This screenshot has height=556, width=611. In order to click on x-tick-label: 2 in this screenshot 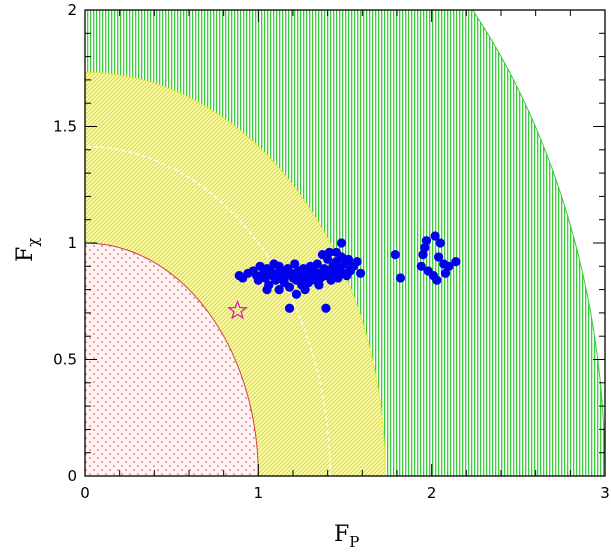, I will do `click(432, 493)`.